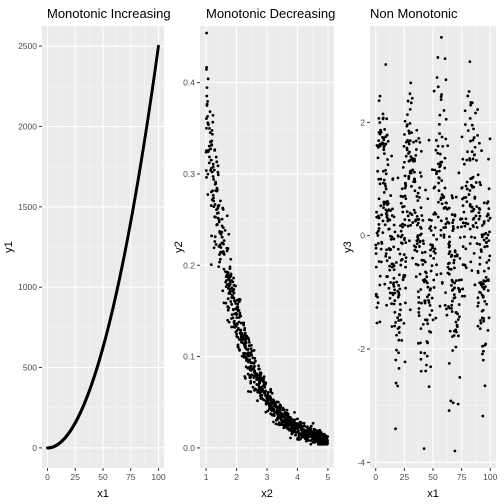 Image resolution: width=504 pixels, height=504 pixels. Describe the element at coordinates (47, 477) in the screenshot. I see `x-tick-label: 0` at that location.